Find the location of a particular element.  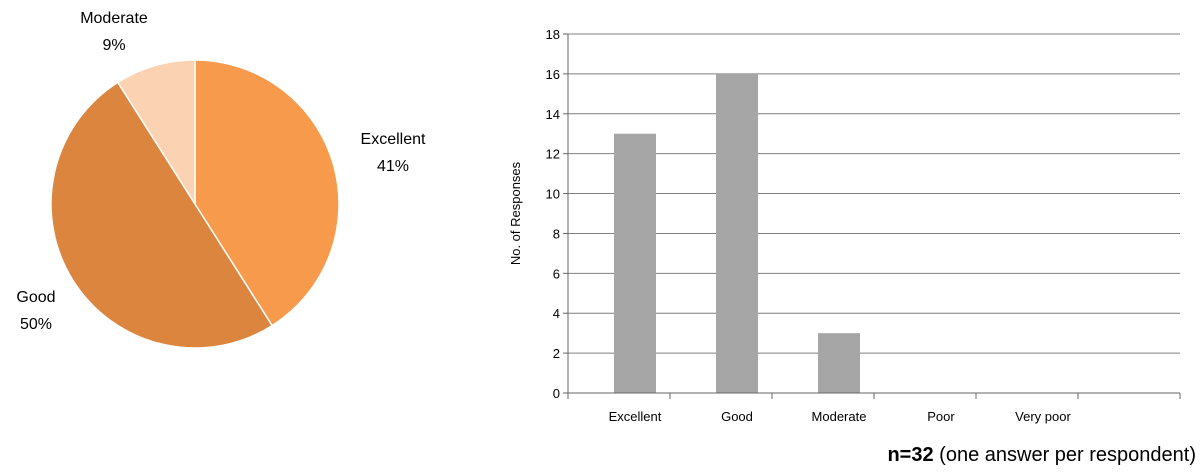

y-axis-label: No. of Responses is located at coordinates (515, 213).